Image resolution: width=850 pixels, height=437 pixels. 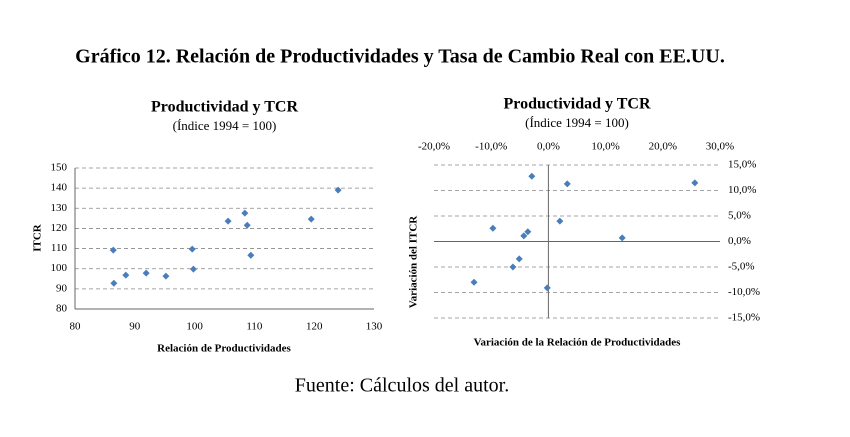 I want to click on x-axis-label: Relación de Productividades, so click(x=224, y=349).